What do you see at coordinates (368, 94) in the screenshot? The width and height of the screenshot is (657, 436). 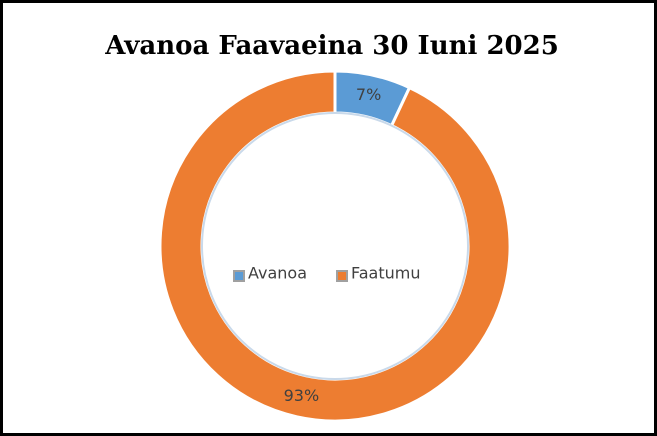 I see `data-label: 7%` at bounding box center [368, 94].